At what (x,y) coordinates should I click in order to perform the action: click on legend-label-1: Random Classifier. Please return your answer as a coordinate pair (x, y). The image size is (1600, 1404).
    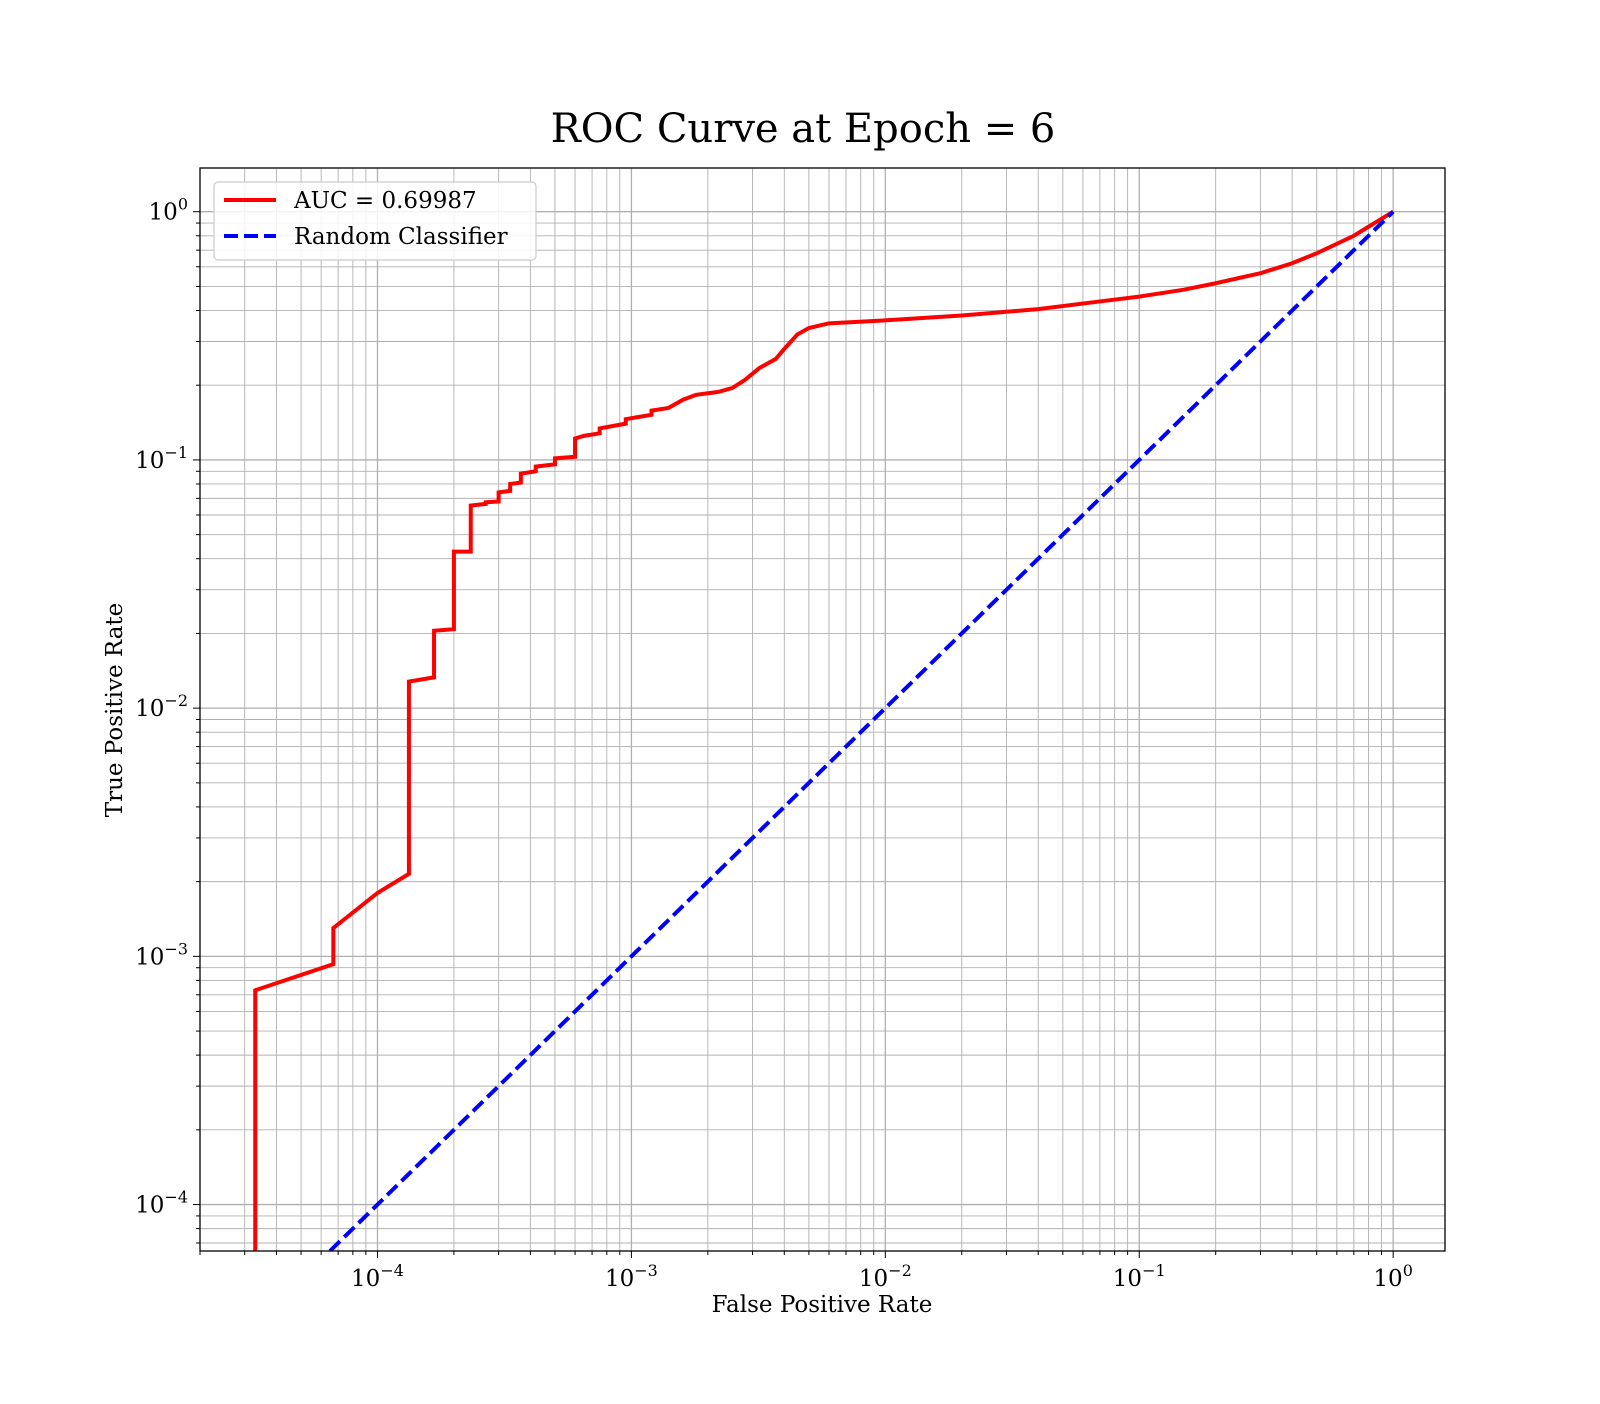
    Looking at the image, I should click on (401, 237).